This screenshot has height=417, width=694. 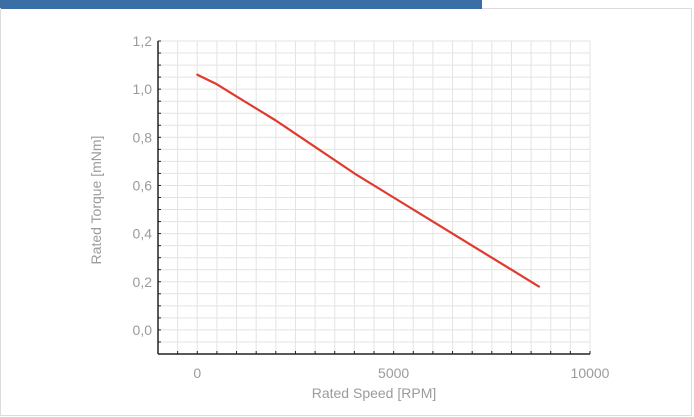 What do you see at coordinates (374, 393) in the screenshot?
I see `x-axis-title: Rated Speed [RPM]` at bounding box center [374, 393].